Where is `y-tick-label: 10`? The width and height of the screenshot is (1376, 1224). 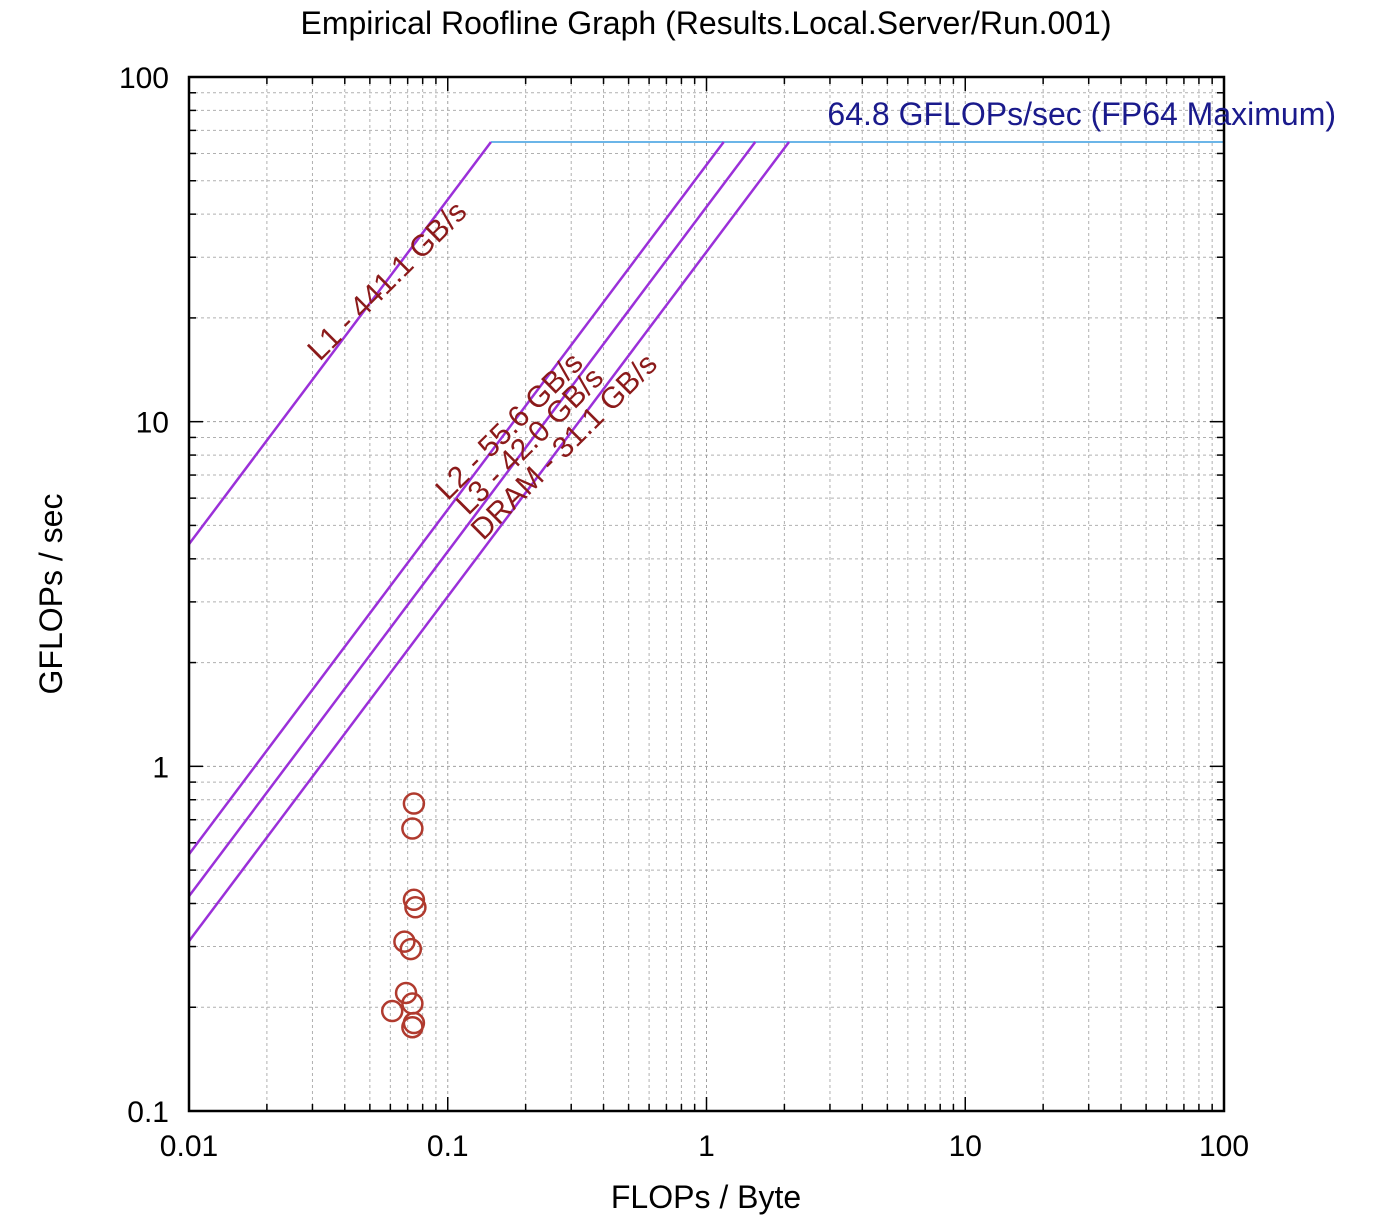
y-tick-label: 10 is located at coordinates (152, 423).